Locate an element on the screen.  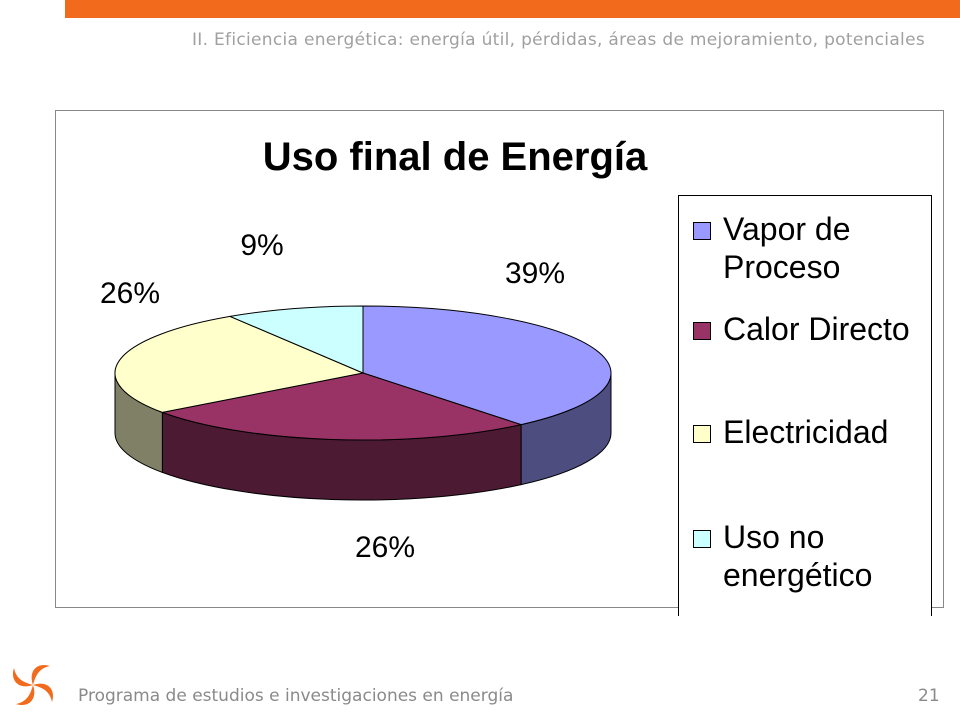
data-label: 9% is located at coordinates (261, 245).